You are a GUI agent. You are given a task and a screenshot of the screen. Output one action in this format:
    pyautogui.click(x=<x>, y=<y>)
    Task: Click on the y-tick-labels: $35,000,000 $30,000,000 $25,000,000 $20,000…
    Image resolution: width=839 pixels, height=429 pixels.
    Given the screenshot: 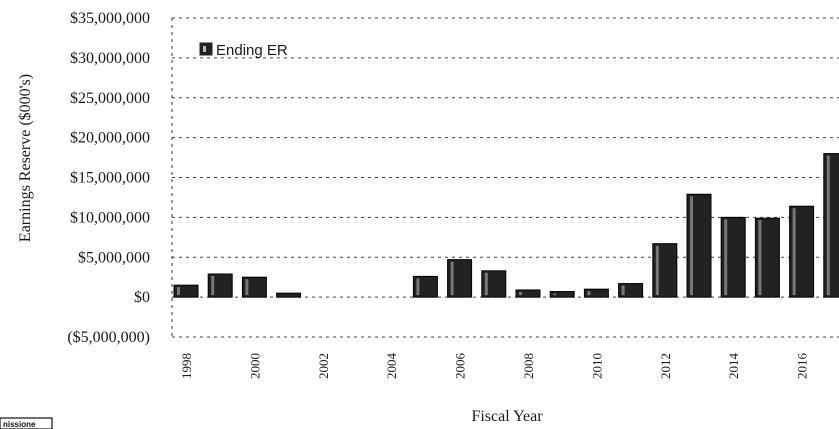 What is the action you would take?
    pyautogui.click(x=108, y=178)
    